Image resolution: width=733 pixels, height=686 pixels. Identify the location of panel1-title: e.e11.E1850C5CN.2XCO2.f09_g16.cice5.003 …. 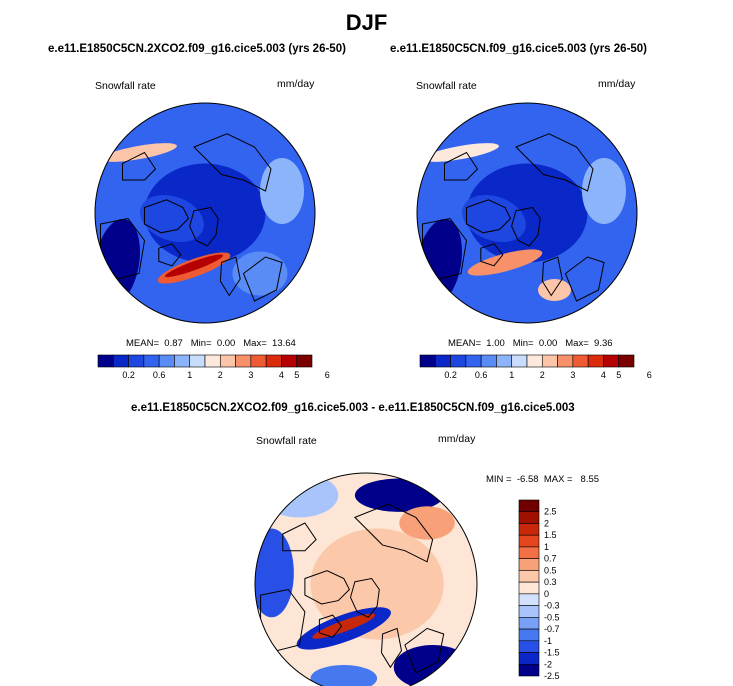
(197, 49).